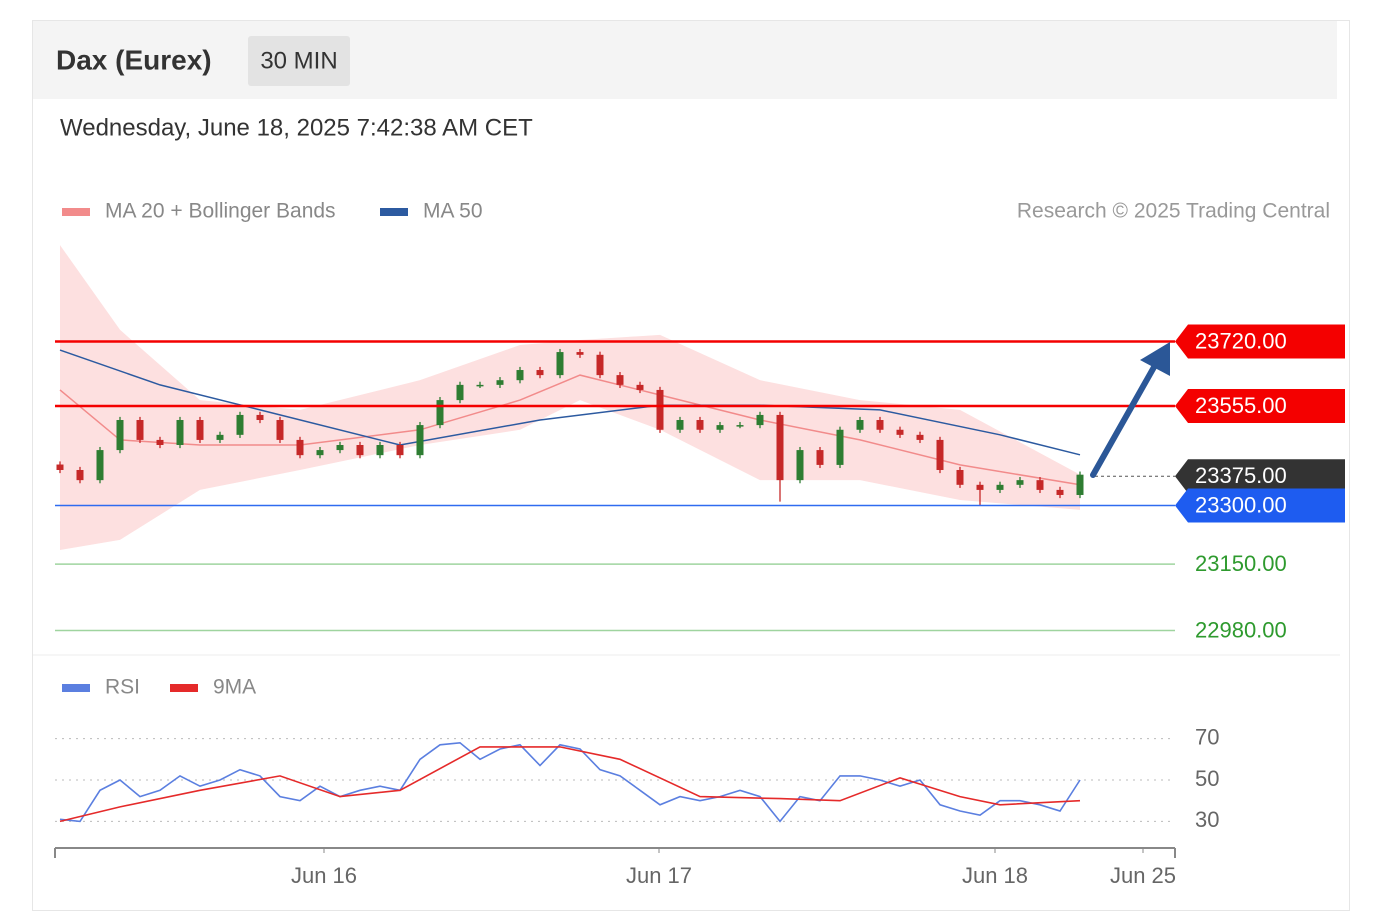 Image resolution: width=1376 pixels, height=923 pixels. I want to click on timestamp: Wednesday, June 18, 2025 7:42:38 AM CET, so click(296, 127).